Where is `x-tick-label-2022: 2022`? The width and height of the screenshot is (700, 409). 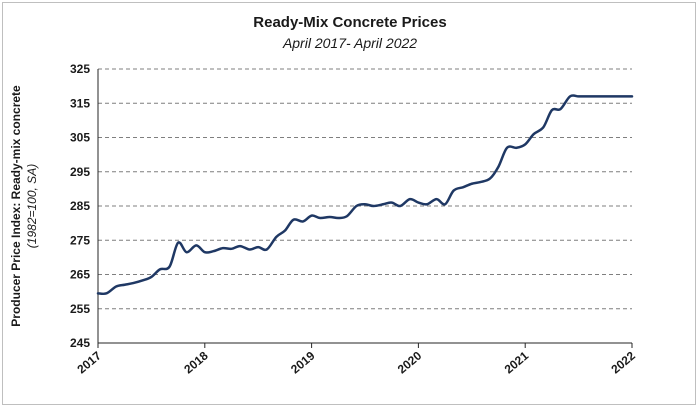
x-tick-label-2022: 2022 is located at coordinates (623, 362).